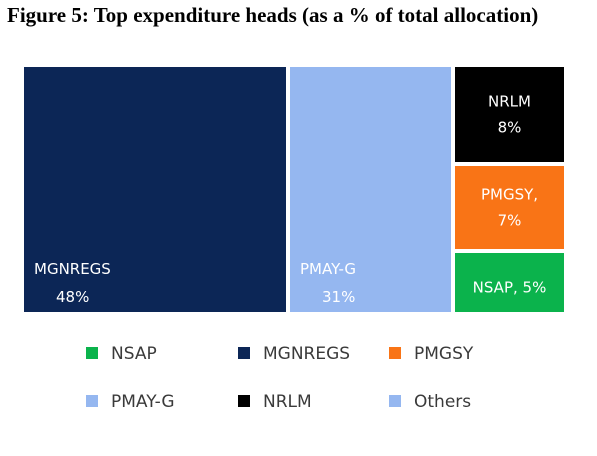 The height and width of the screenshot is (456, 597). Describe the element at coordinates (442, 402) in the screenshot. I see `legend-label-others: Others` at that location.